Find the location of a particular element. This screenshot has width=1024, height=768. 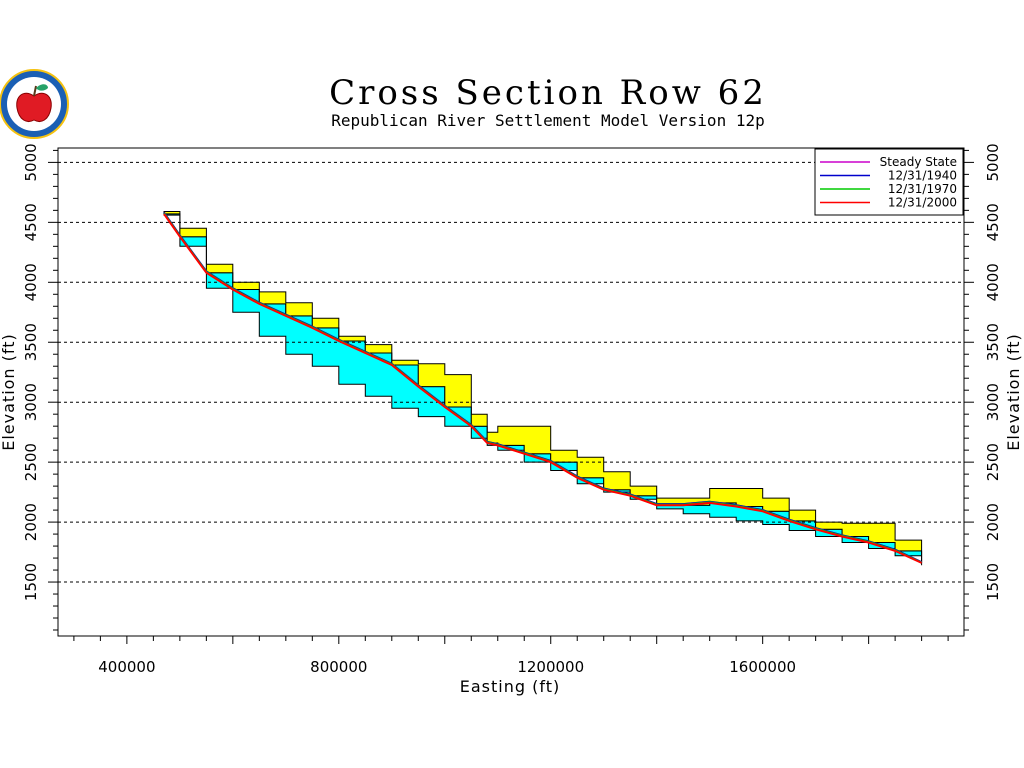

apple-seal-icon is located at coordinates (34, 104).